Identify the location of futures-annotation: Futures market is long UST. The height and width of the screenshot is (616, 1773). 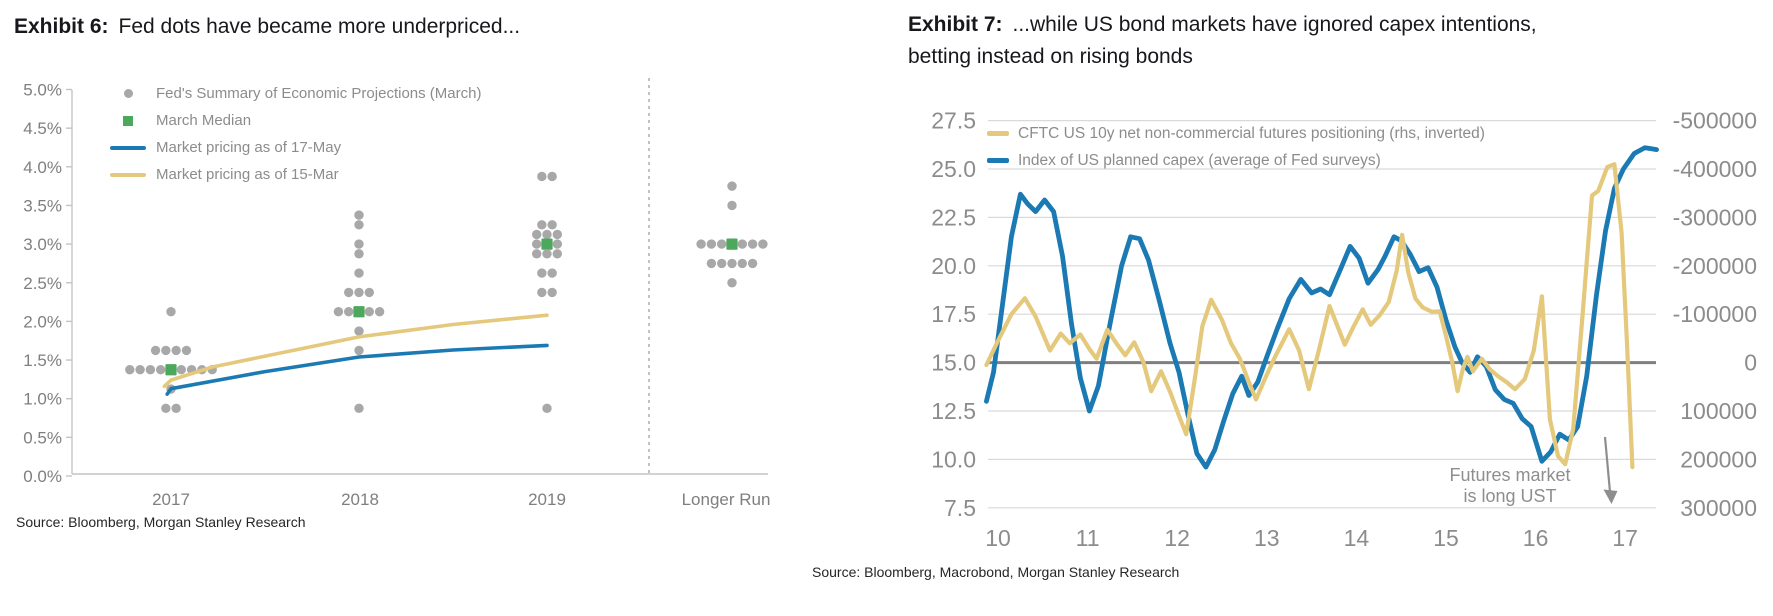
(1510, 486).